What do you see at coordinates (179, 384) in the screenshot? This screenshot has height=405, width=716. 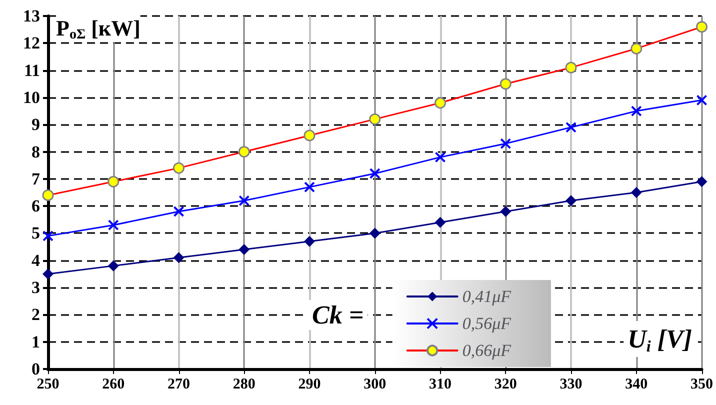 I see `x-tick-label: 270` at bounding box center [179, 384].